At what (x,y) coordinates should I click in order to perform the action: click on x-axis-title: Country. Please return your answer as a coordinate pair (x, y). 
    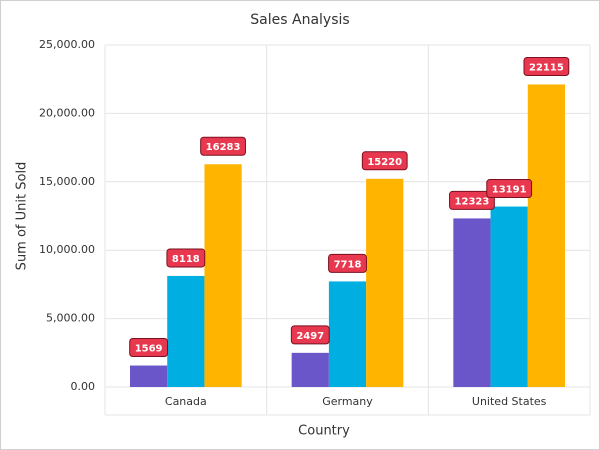
    Looking at the image, I should click on (324, 431).